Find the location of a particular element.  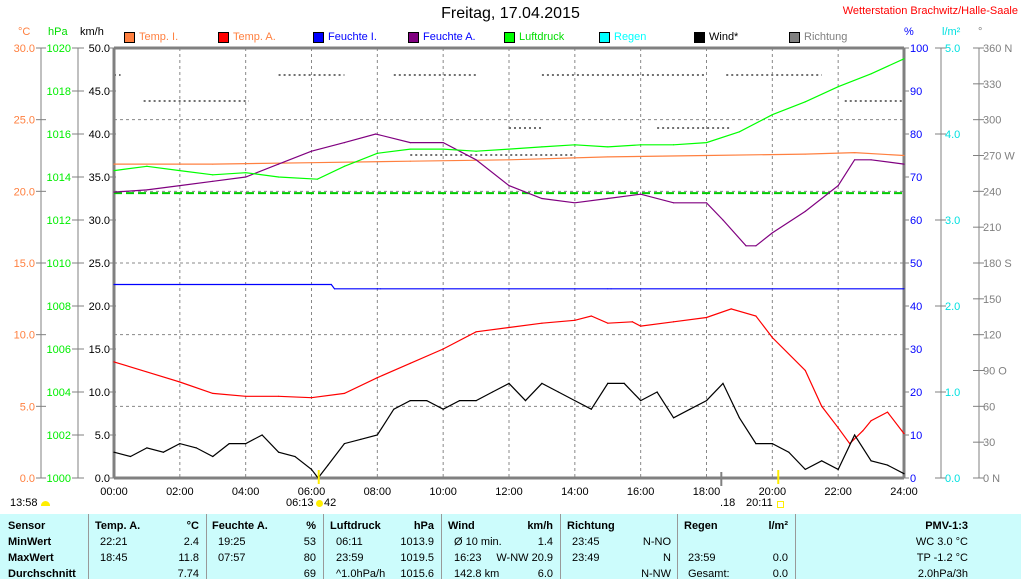

table-cell-dir-v: N-NO is located at coordinates (656, 542).